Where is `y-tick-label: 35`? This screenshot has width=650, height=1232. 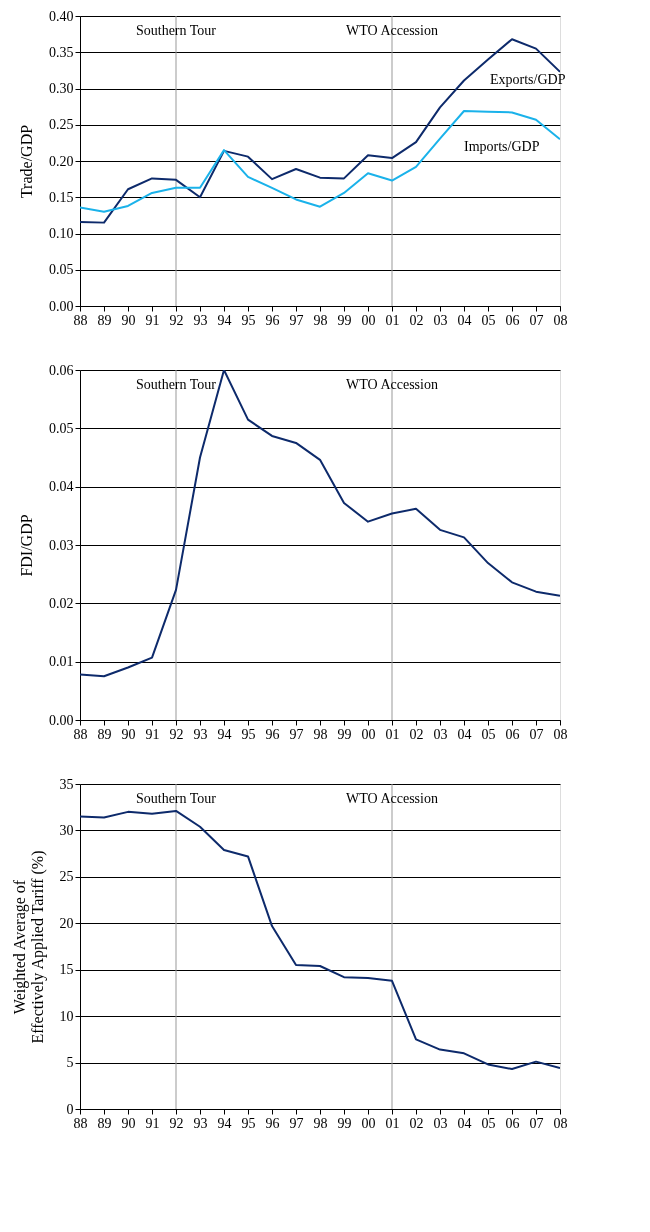
y-tick-label: 35 is located at coordinates (66, 784).